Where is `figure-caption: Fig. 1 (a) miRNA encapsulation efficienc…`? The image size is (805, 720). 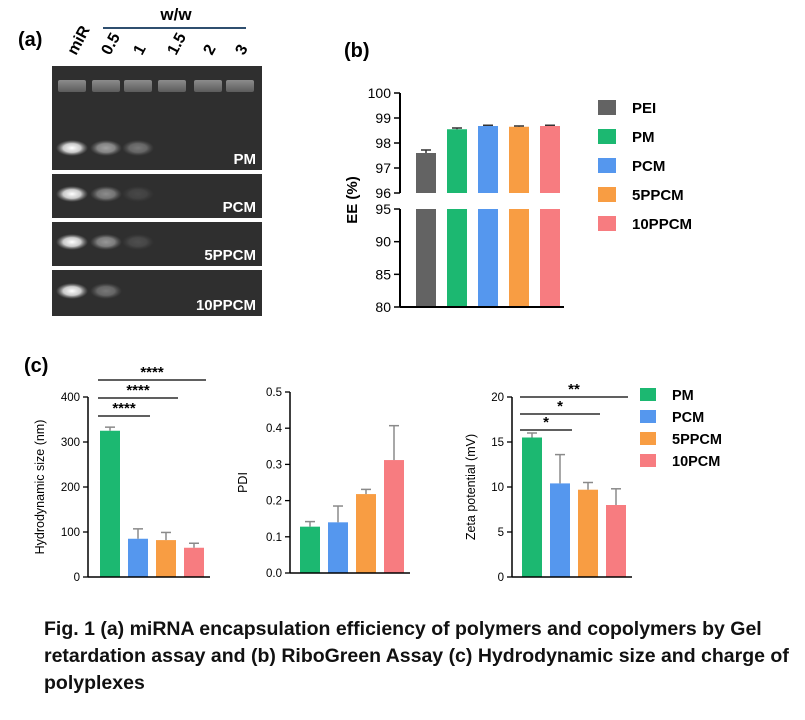 figure-caption: Fig. 1 (a) miRNA encapsulation efficienc… is located at coordinates (416, 656).